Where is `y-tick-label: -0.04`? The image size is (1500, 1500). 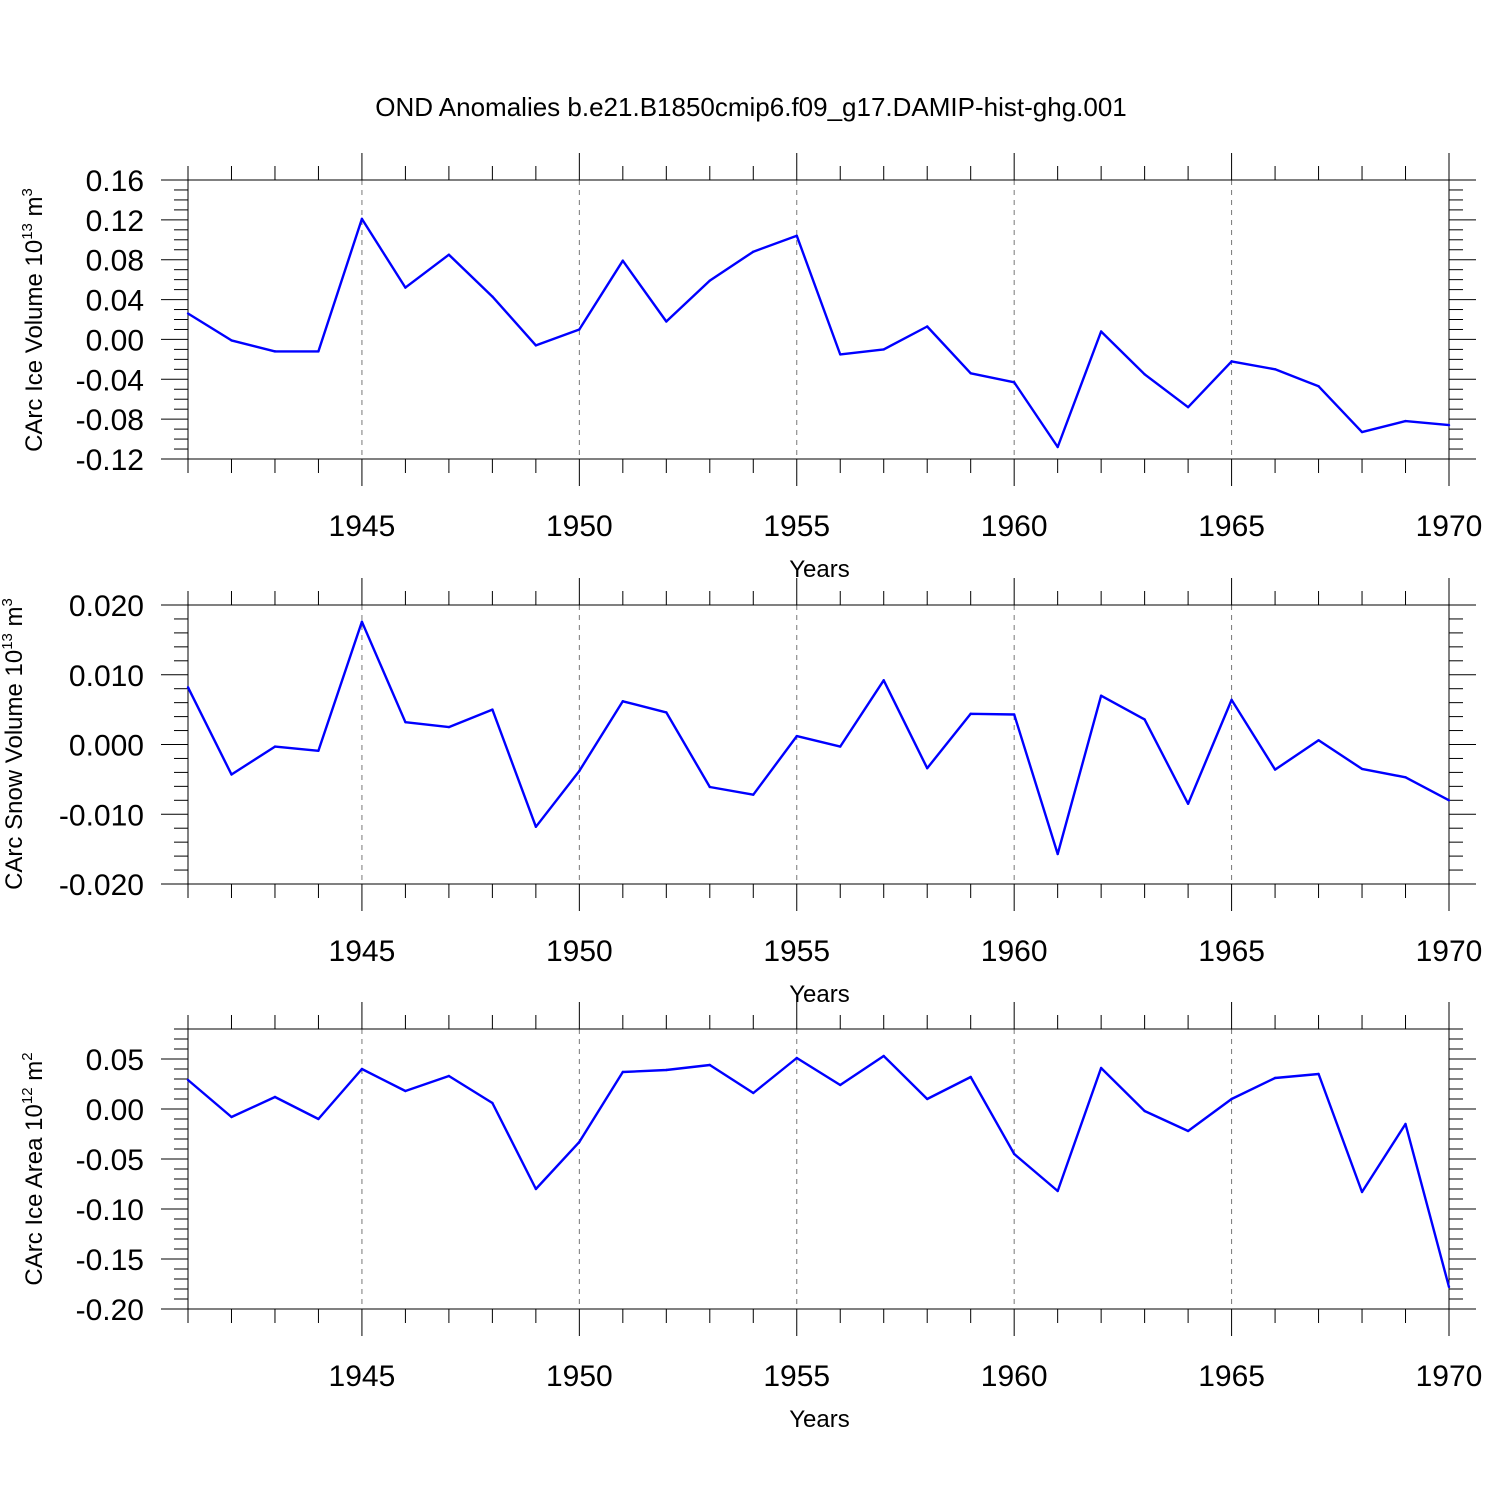 y-tick-label: -0.04 is located at coordinates (110, 380).